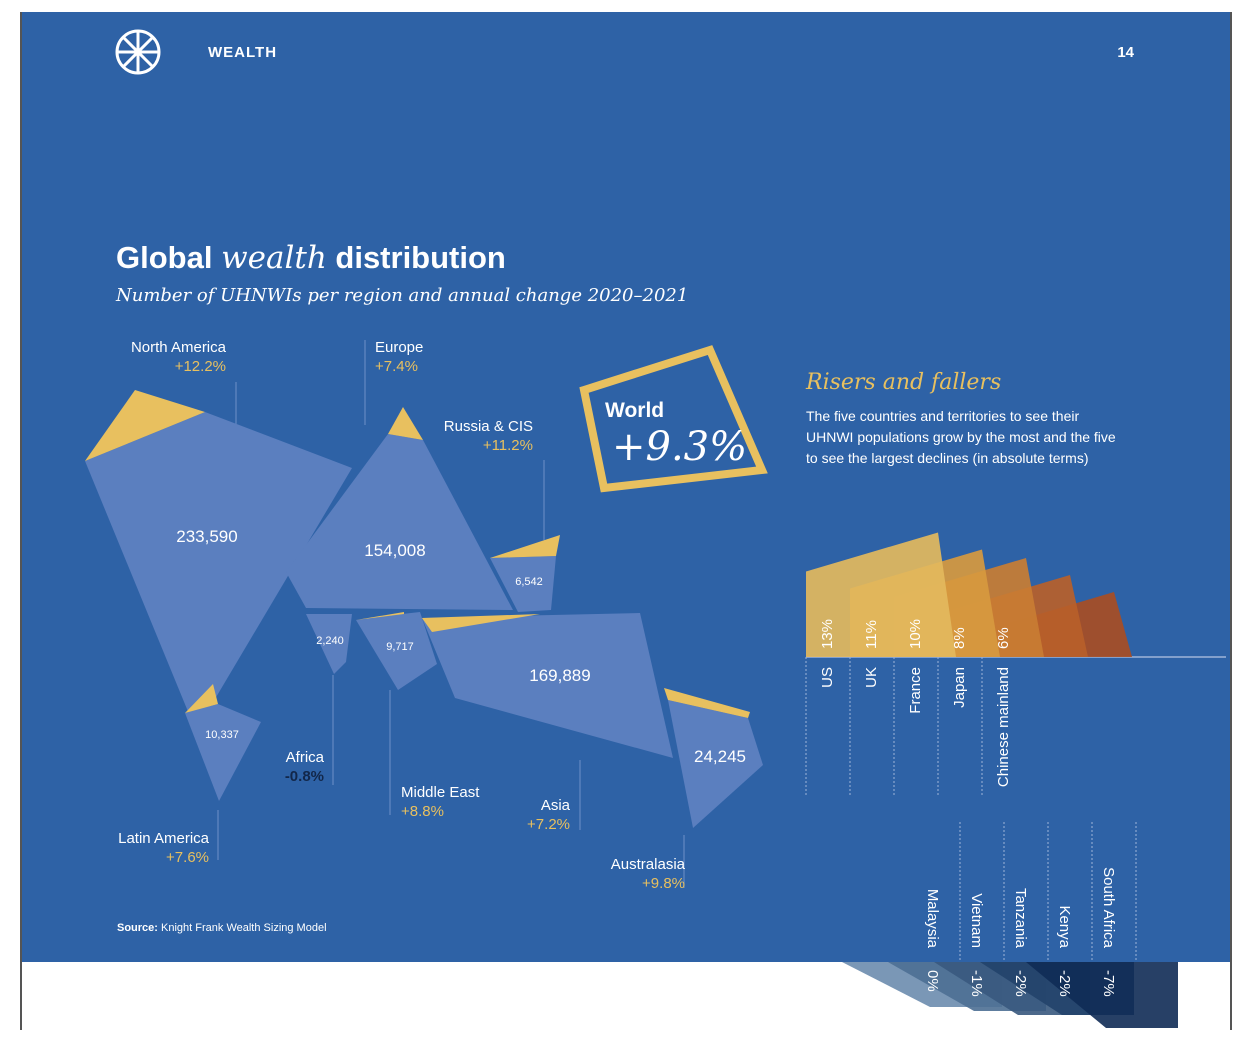 Image resolution: width=1254 pixels, height=1042 pixels. What do you see at coordinates (380, 616) in the screenshot?
I see `region-middle-east-change-wedge` at bounding box center [380, 616].